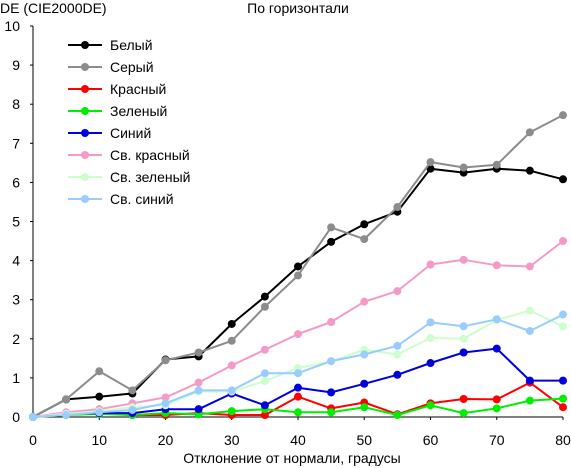 The image size is (571, 468). What do you see at coordinates (142, 199) in the screenshot?
I see `legend-label: Св. синий` at bounding box center [142, 199].